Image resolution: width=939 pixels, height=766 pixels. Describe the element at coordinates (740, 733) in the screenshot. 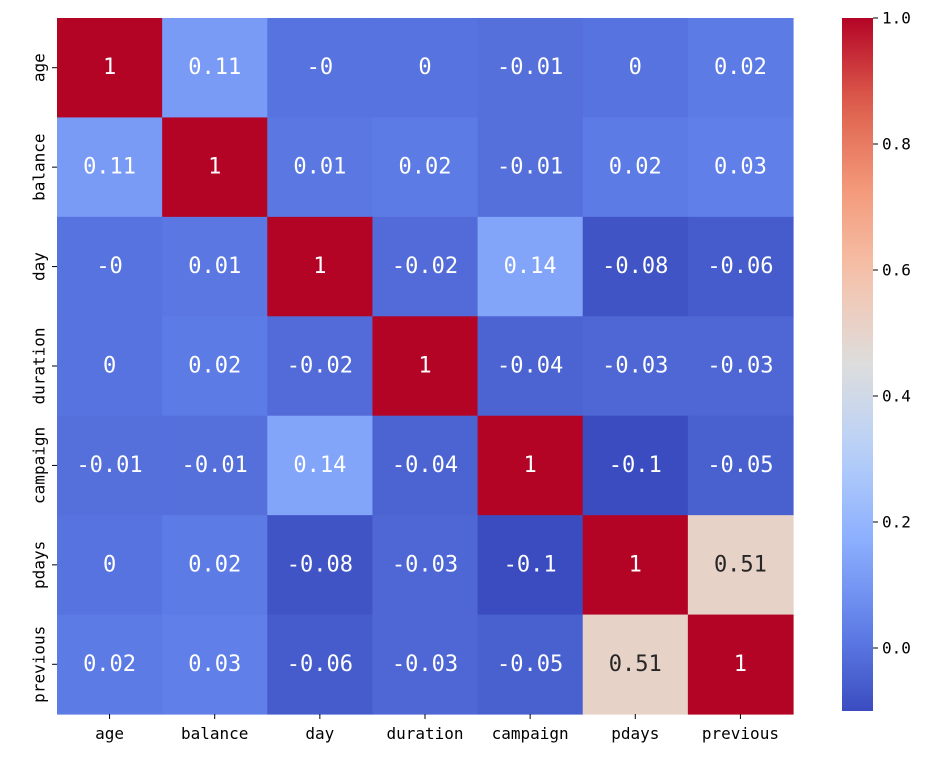

I see `x-tick-label-previous: previous` at that location.